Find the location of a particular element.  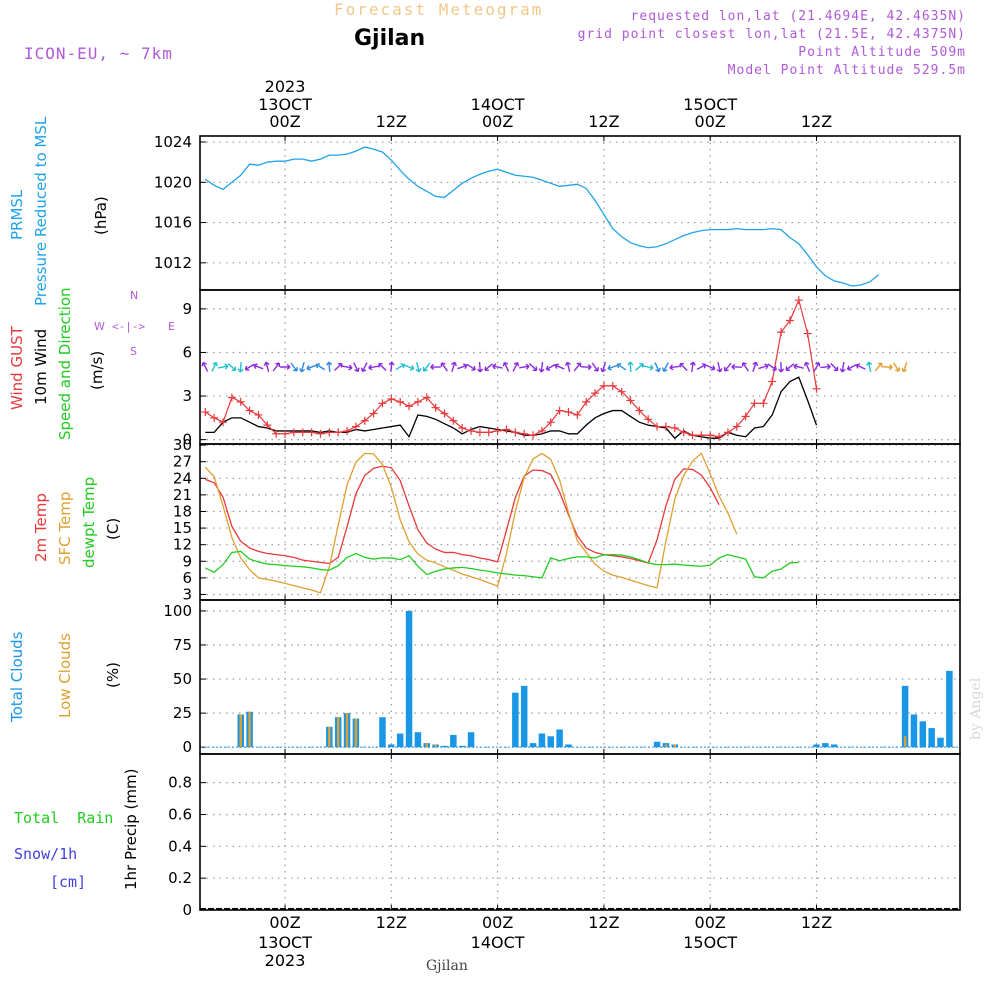

y-tick-label: 30 is located at coordinates (182, 445).